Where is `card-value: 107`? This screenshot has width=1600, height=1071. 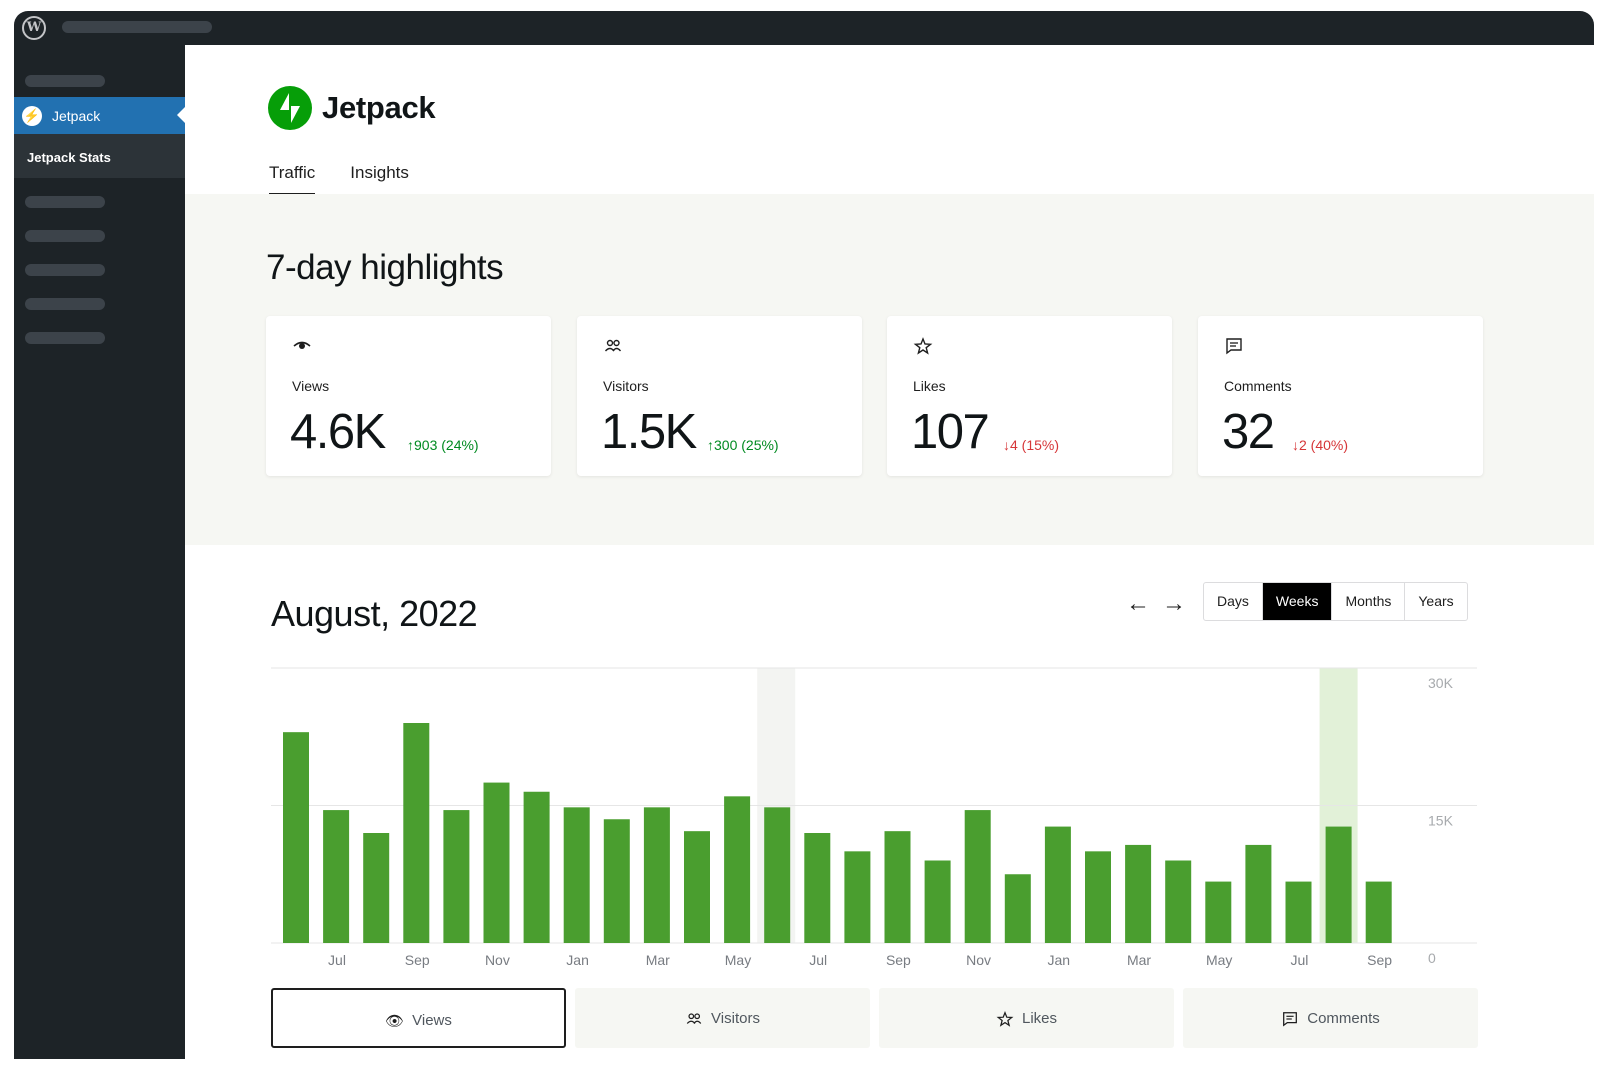 card-value: 107 is located at coordinates (950, 432).